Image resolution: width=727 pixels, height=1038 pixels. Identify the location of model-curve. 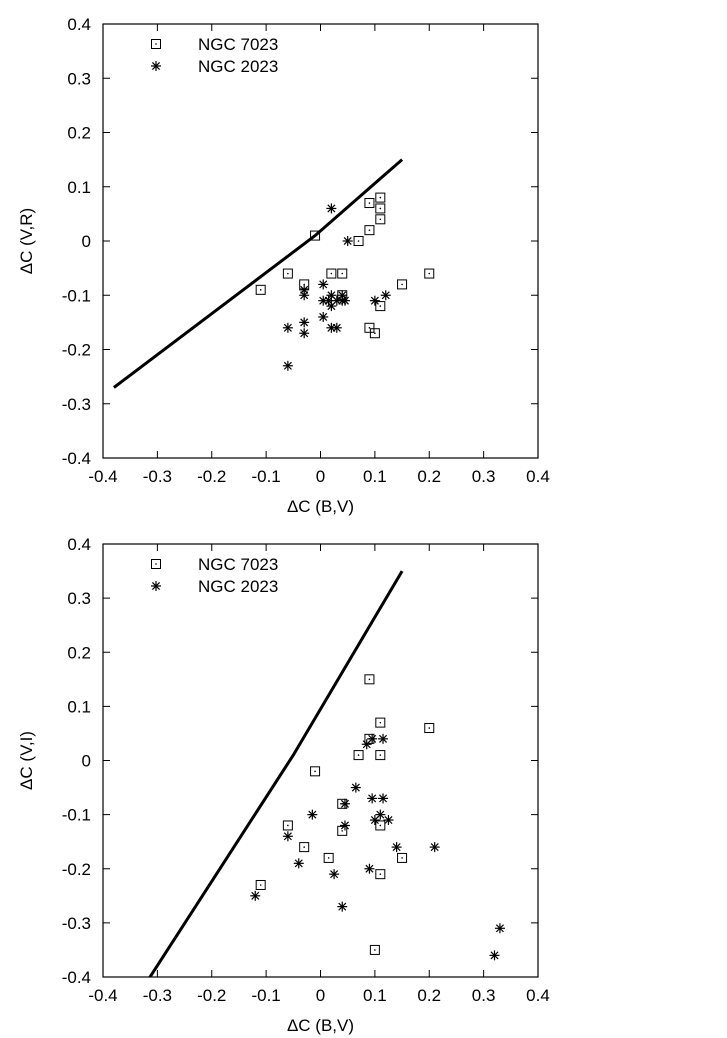
(258, 273).